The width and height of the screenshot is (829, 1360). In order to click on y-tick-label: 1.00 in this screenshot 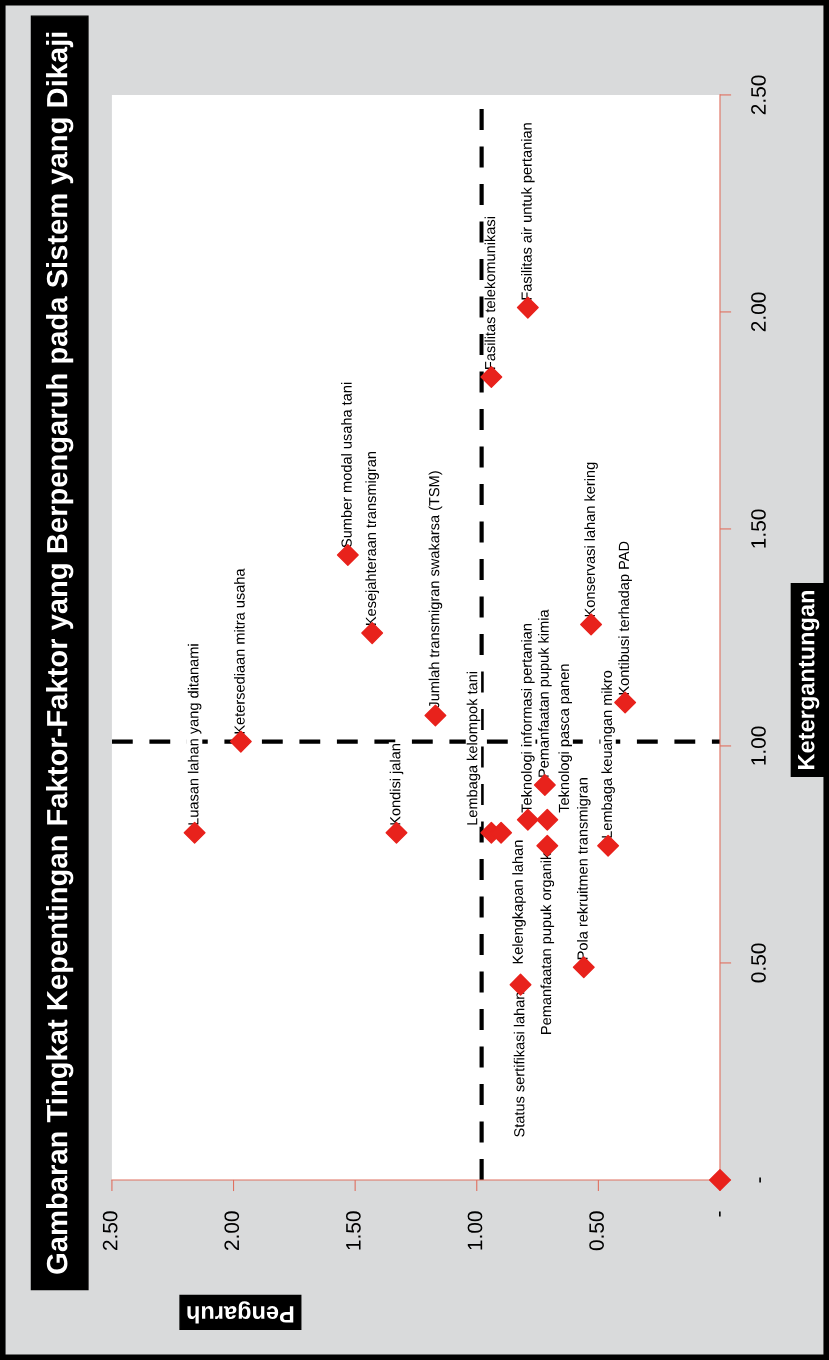, I will do `click(758, 745)`.